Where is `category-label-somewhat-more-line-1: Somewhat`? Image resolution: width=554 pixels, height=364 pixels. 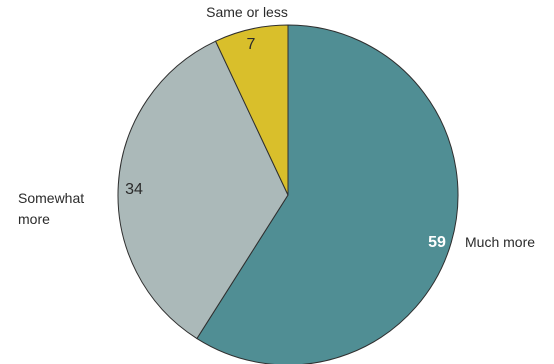 category-label-somewhat-more-line-1: Somewhat is located at coordinates (51, 198).